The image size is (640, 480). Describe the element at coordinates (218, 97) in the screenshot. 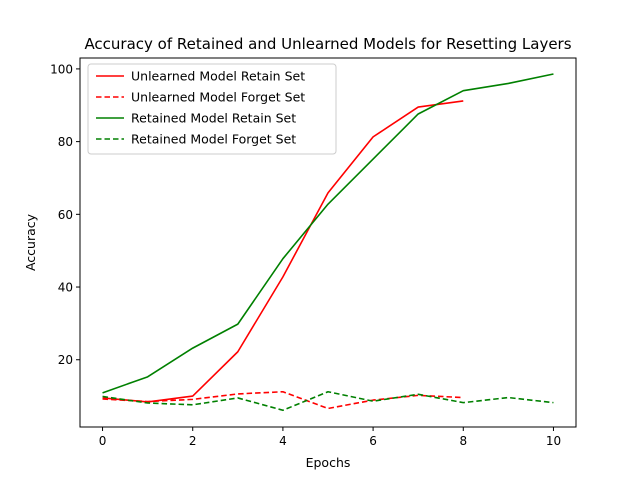

I see `legend-label: Unlearned Model Forget Set` at that location.